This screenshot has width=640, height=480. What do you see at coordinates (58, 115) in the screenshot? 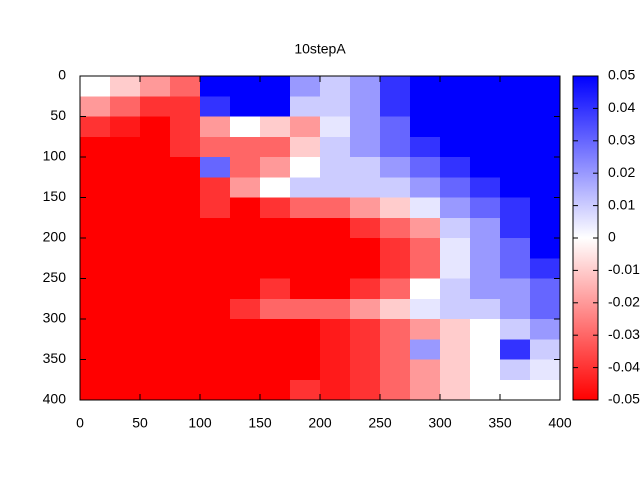
I see `y-tick-label: 50` at bounding box center [58, 115].